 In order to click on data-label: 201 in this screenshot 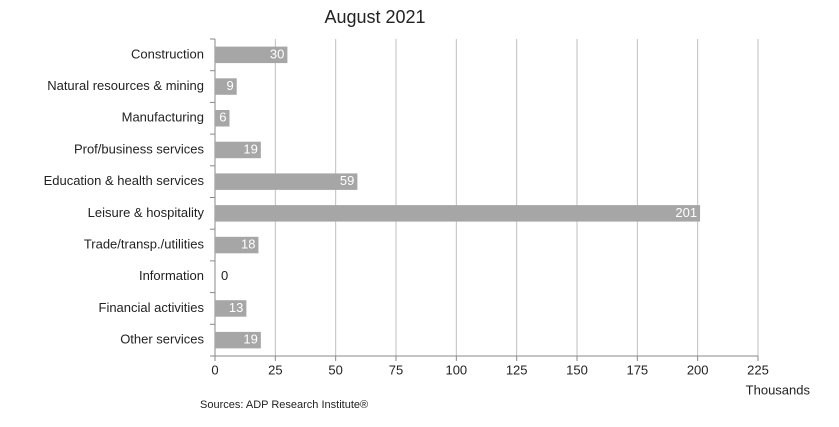, I will do `click(686, 212)`.